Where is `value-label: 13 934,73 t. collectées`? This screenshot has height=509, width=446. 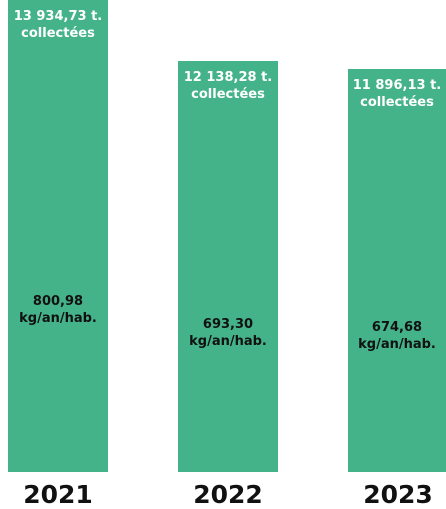 value-label: 13 934,73 t. collectées is located at coordinates (58, 25).